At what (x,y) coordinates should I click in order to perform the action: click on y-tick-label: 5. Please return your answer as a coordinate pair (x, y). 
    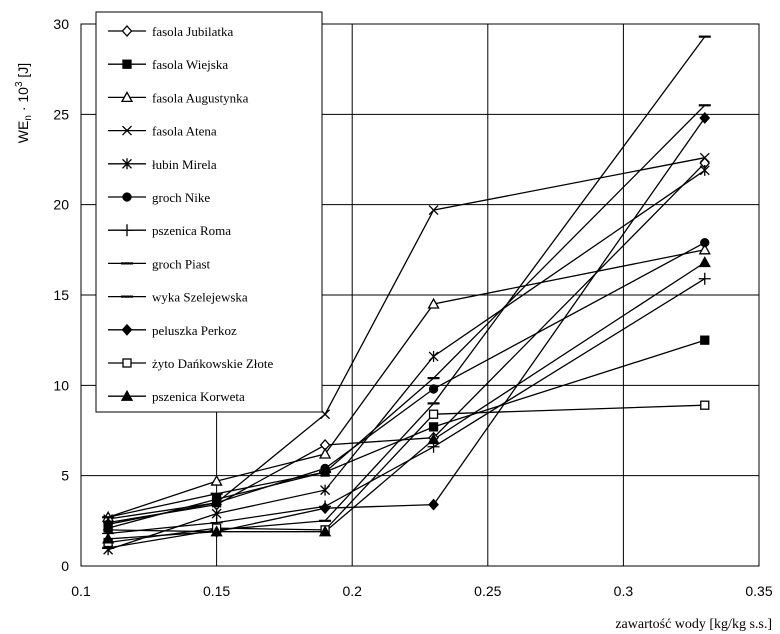
    Looking at the image, I should click on (65, 476).